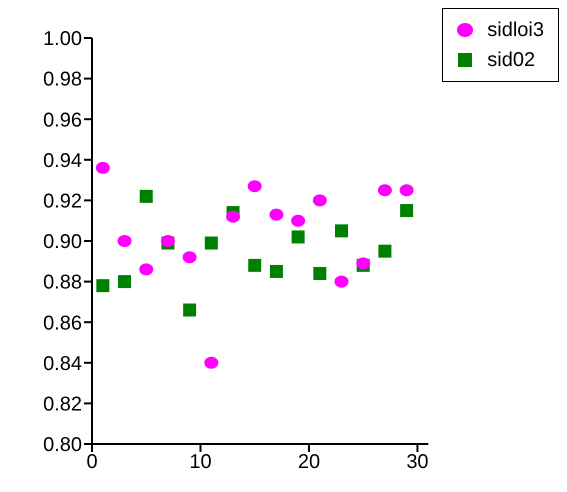 Image resolution: width=567 pixels, height=492 pixels. I want to click on y-tick-label: 0.82, so click(62, 405).